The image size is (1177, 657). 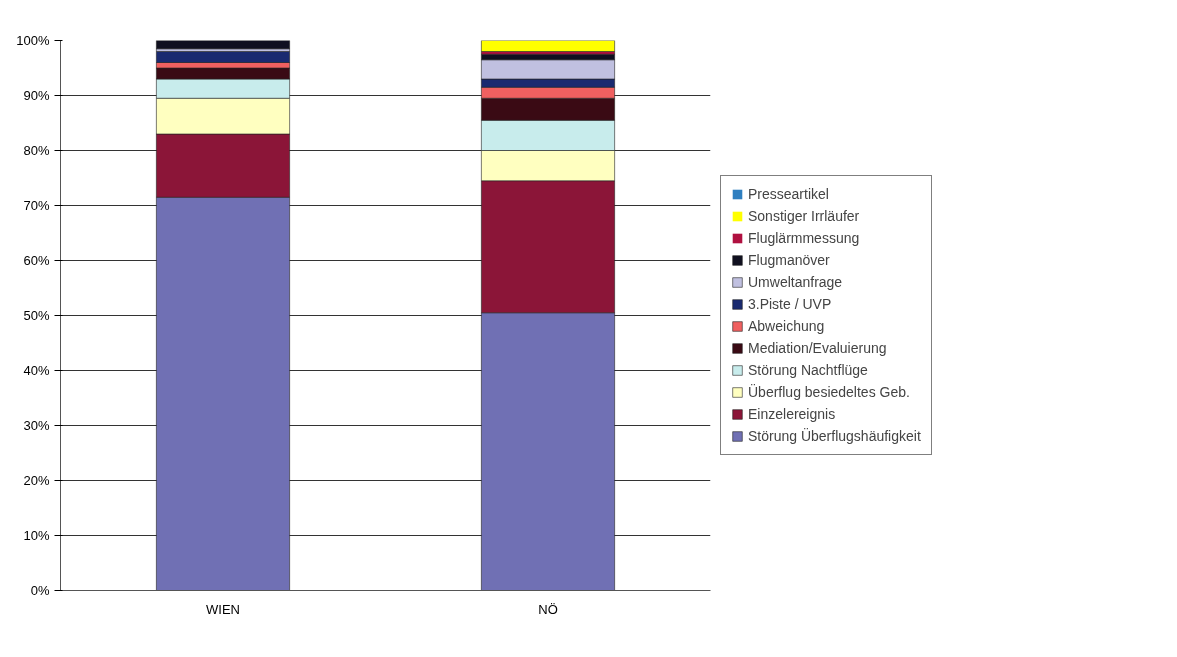 I want to click on y-tick-label: 40%, so click(x=36, y=370).